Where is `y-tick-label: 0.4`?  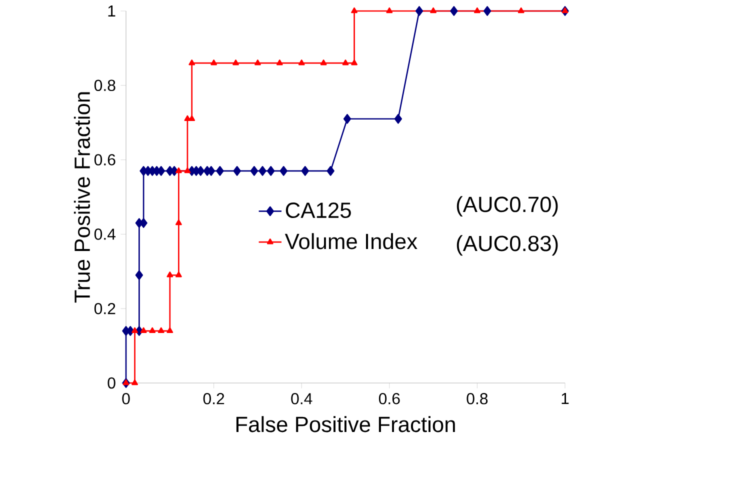 y-tick-label: 0.4 is located at coordinates (105, 234).